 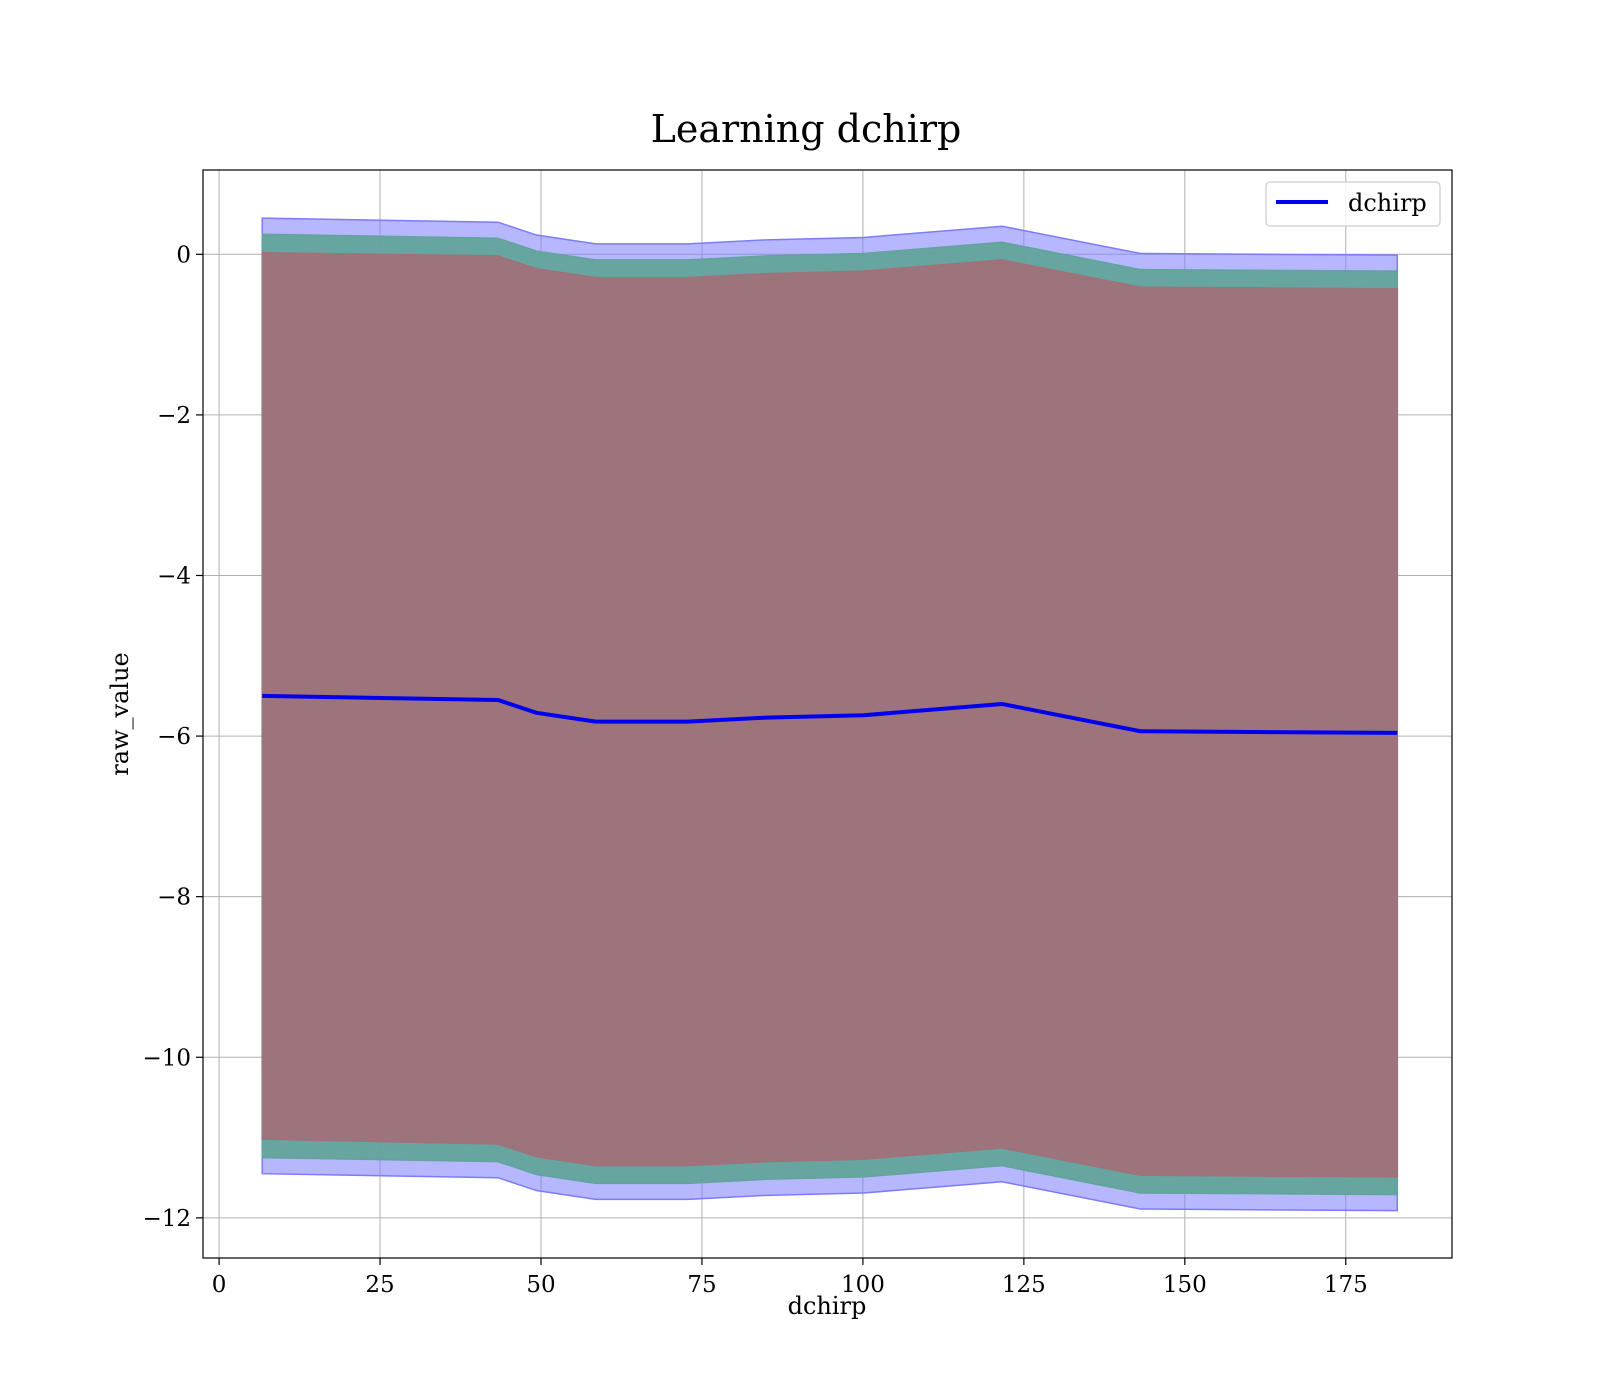 I want to click on legend-box, so click(x=1353, y=204).